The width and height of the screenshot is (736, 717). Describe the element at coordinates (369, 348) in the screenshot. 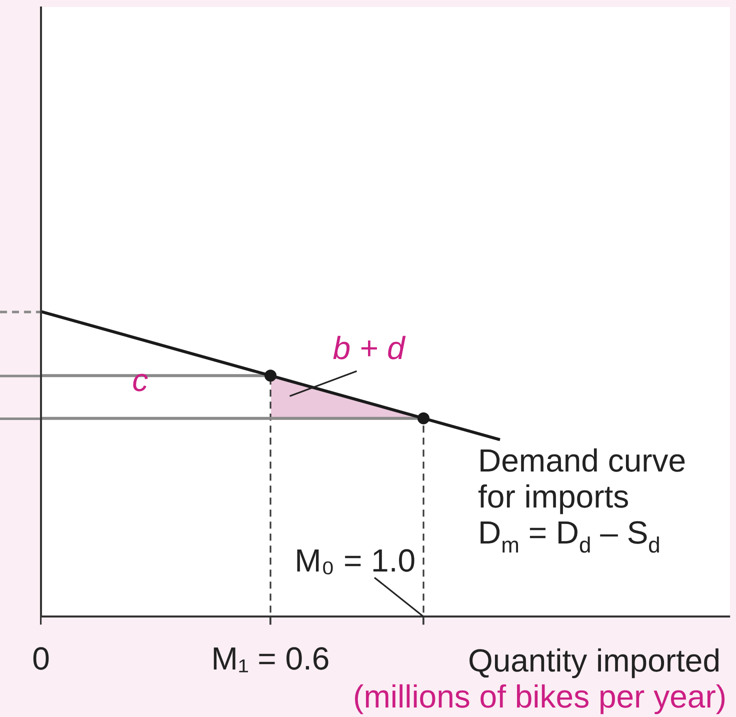

I see `annotation: b + d` at that location.